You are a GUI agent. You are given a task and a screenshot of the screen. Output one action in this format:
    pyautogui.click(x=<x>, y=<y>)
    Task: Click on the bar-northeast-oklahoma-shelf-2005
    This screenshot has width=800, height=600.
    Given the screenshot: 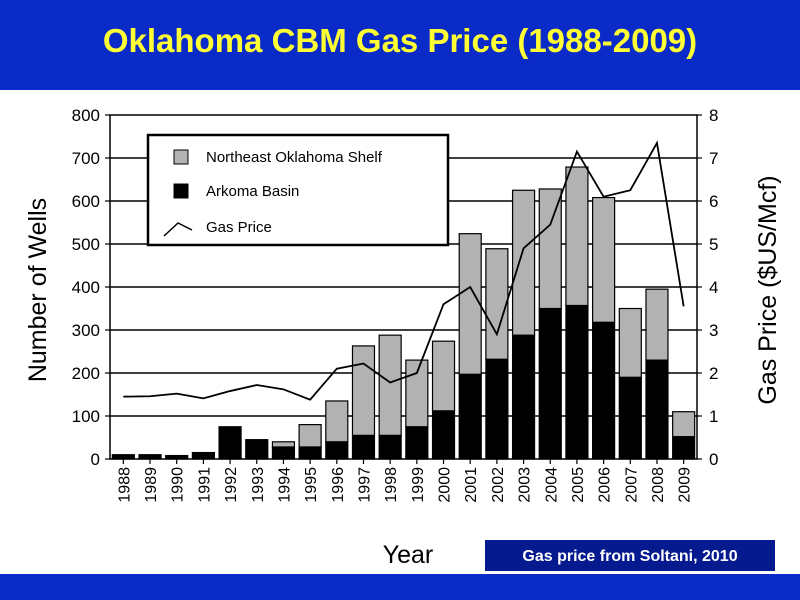 What is the action you would take?
    pyautogui.click(x=577, y=236)
    